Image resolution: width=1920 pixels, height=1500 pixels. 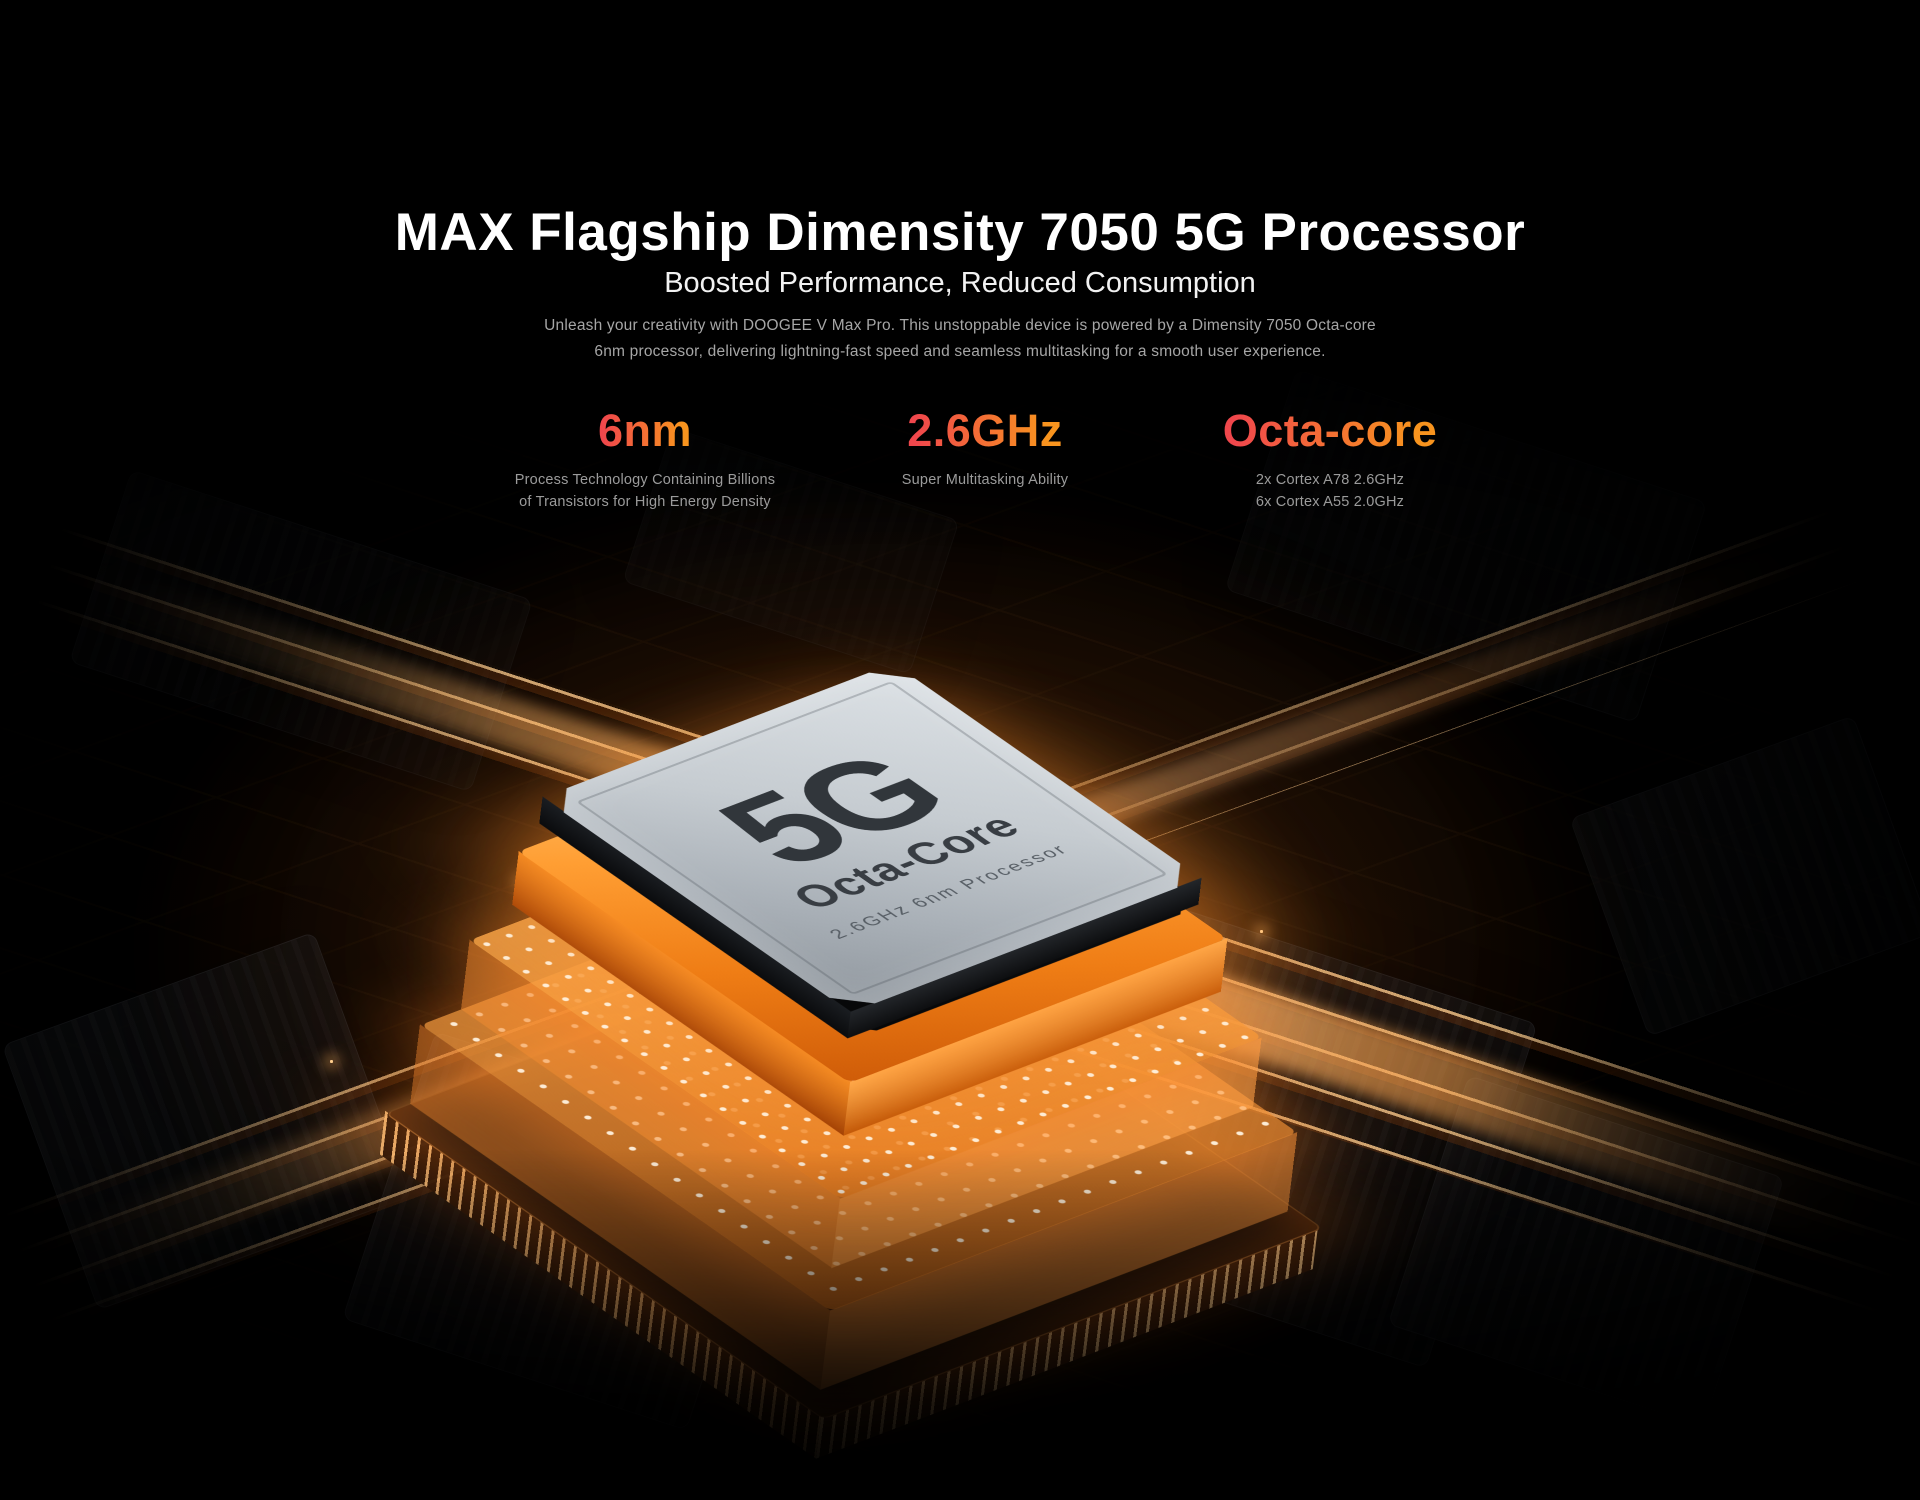 I want to click on chip-5g-label: 5G, so click(x=832, y=810).